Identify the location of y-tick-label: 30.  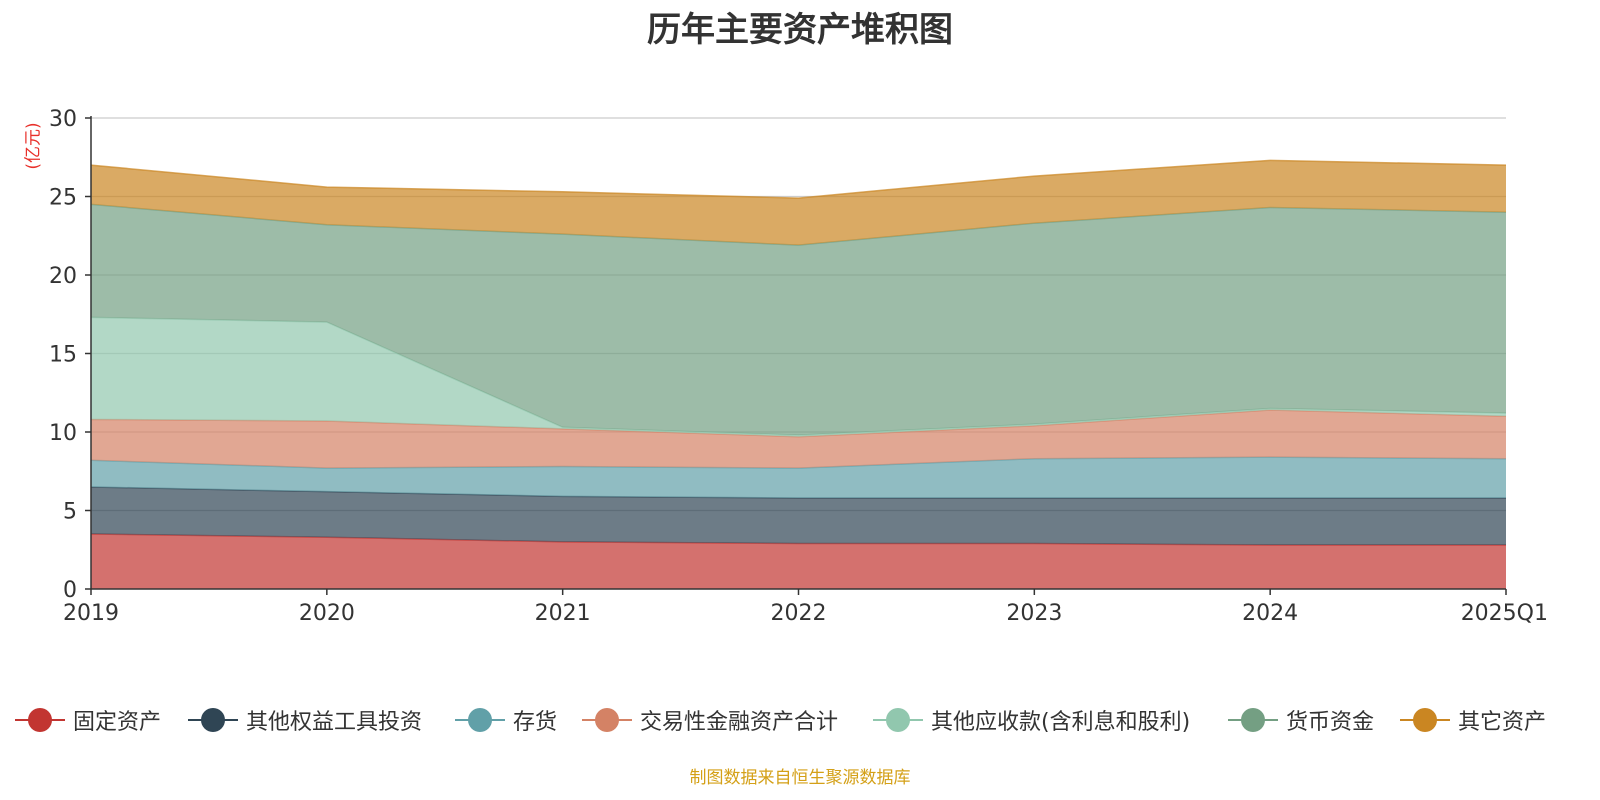
(63, 119).